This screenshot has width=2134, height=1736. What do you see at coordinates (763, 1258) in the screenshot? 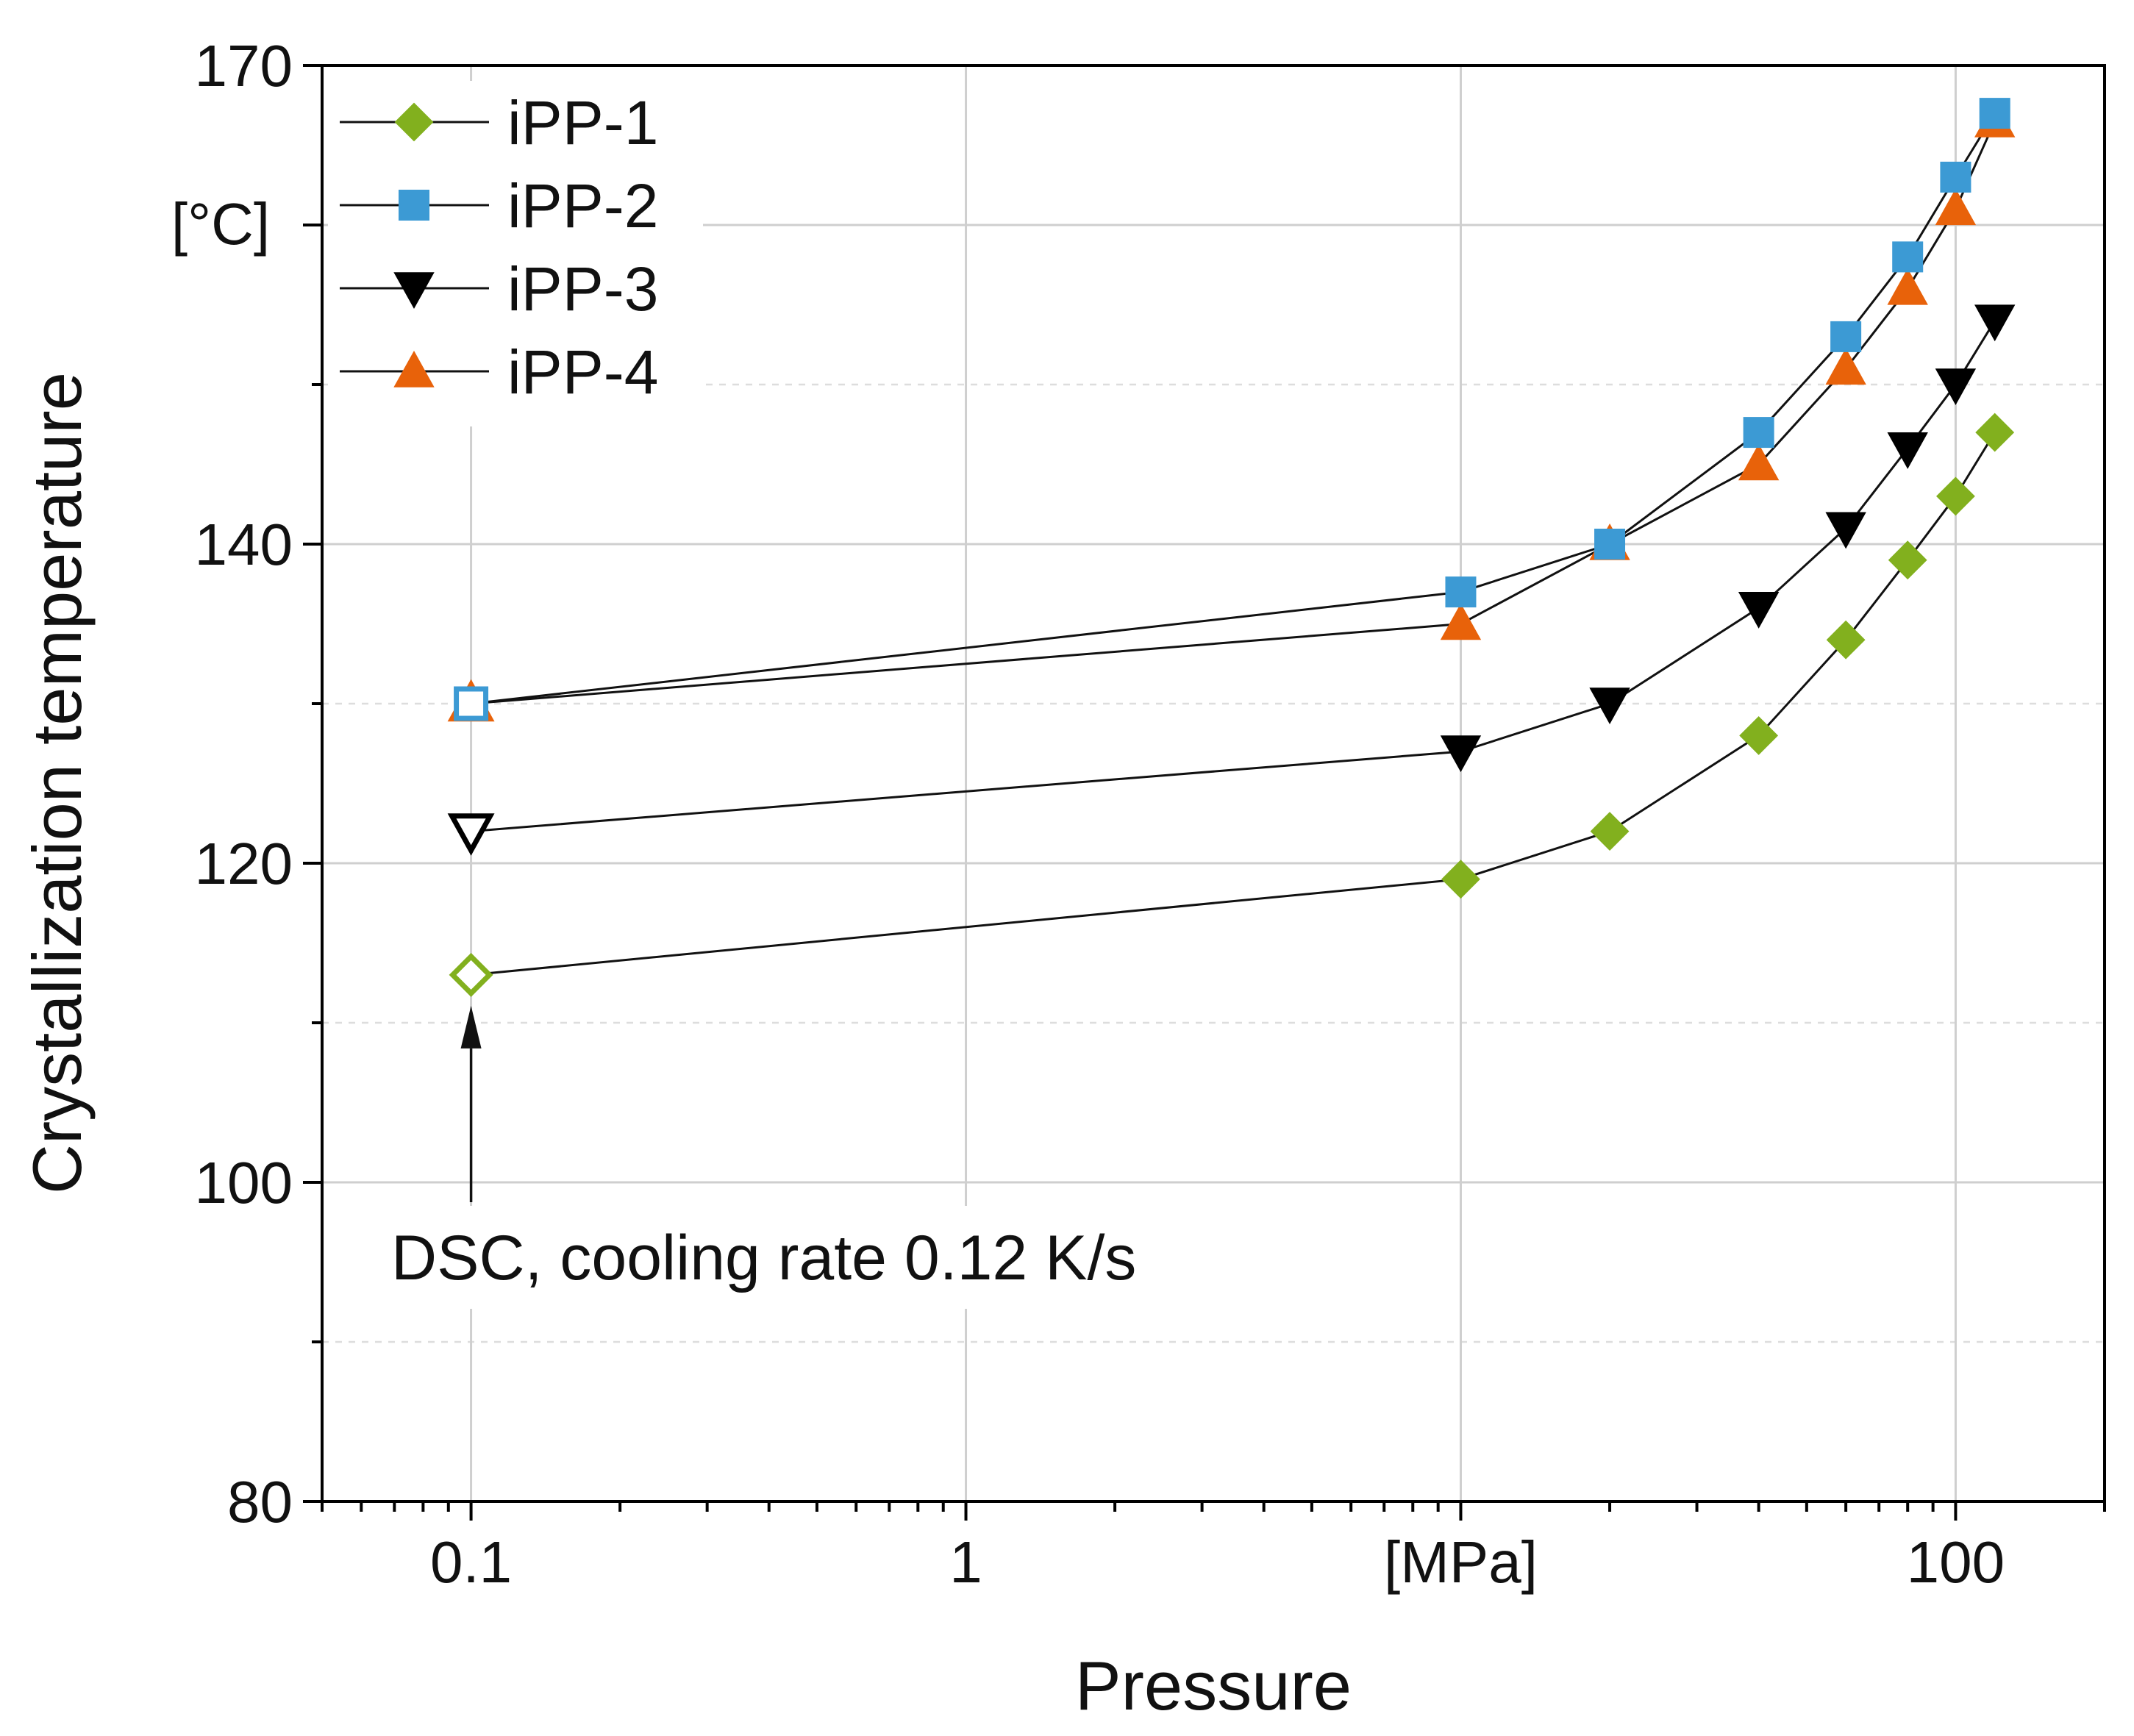
I see `annotation-text: DSC, cooling rate 0.12 K/s` at bounding box center [763, 1258].